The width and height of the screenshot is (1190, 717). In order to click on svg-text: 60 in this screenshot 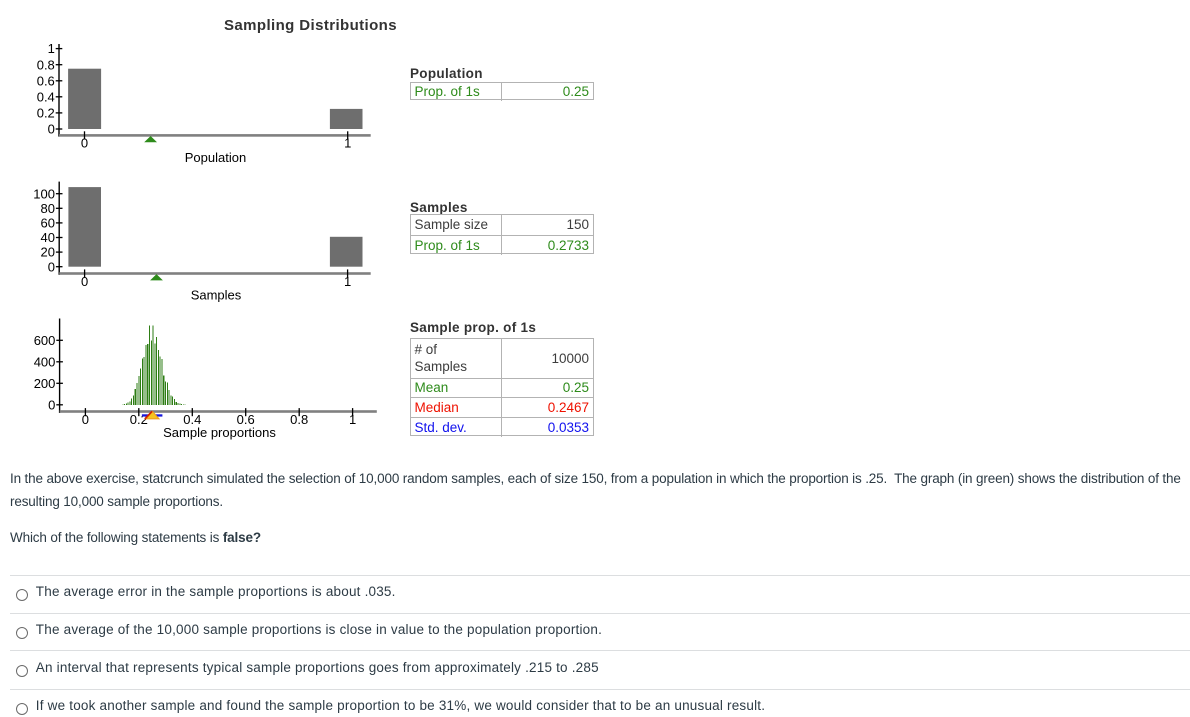, I will do `click(48, 223)`.